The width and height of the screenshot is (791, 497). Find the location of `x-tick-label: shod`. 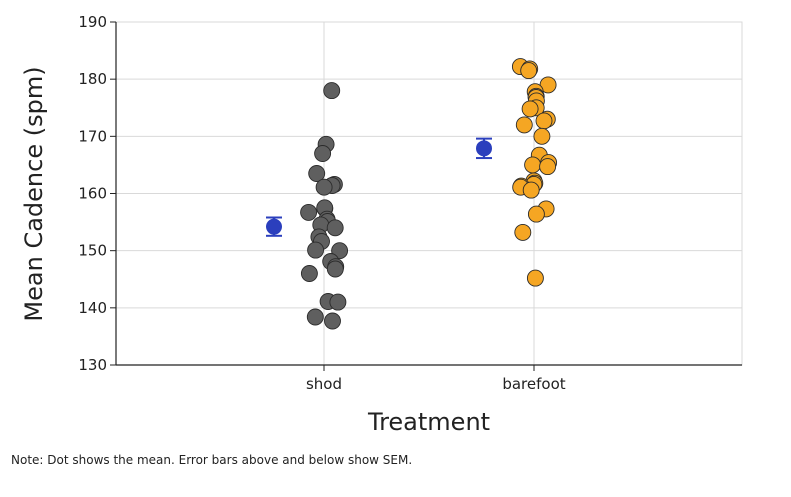

x-tick-label: shod is located at coordinates (324, 384).